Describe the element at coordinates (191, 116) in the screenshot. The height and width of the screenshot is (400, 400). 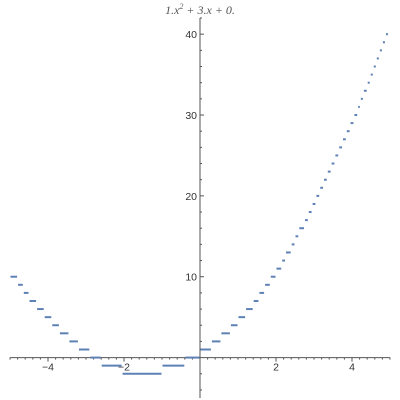
I see `y-tick-label: 30` at that location.